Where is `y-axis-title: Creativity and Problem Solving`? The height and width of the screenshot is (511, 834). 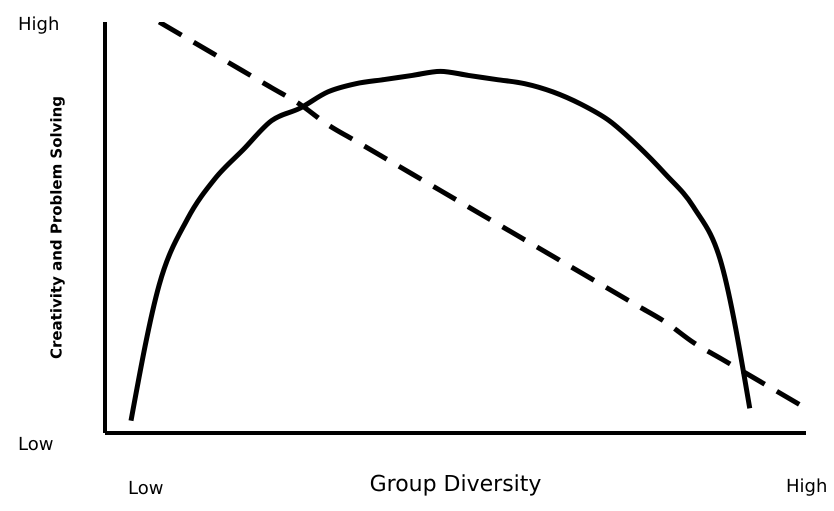
y-axis-title: Creativity and Problem Solving is located at coordinates (56, 228).